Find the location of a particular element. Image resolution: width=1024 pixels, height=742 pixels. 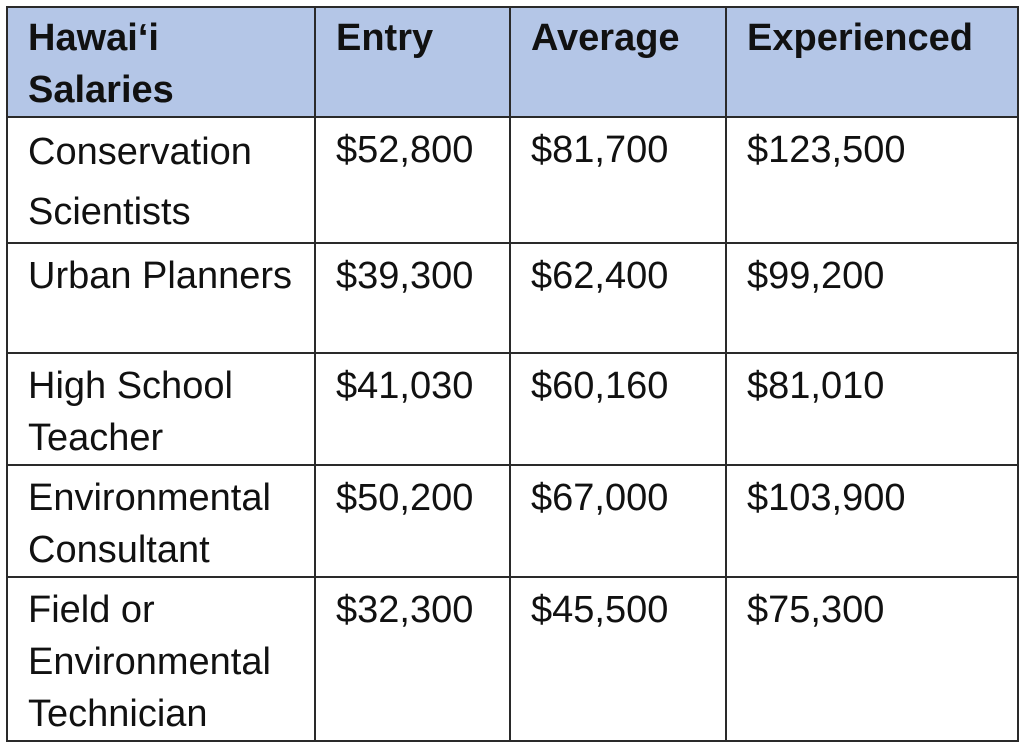

entry-salary-cell: $50,200 is located at coordinates (412, 521).